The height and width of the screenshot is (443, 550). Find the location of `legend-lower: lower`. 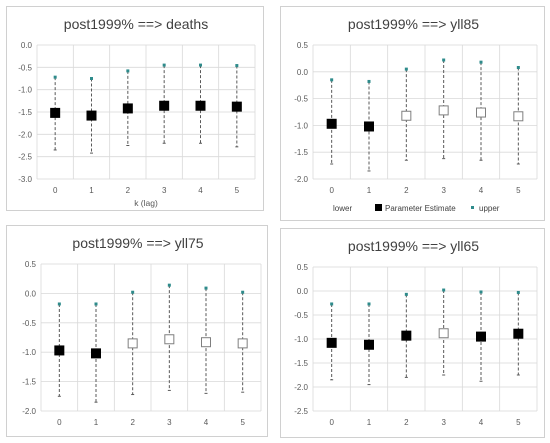

legend-lower: lower is located at coordinates (342, 208).